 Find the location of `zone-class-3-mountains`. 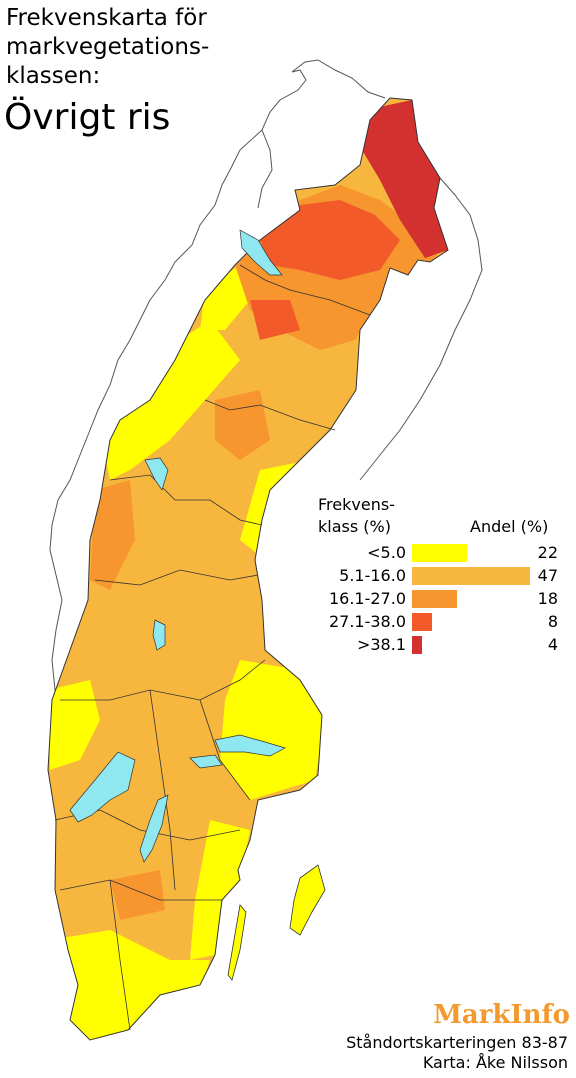

zone-class-3-mountains is located at coordinates (112, 535).